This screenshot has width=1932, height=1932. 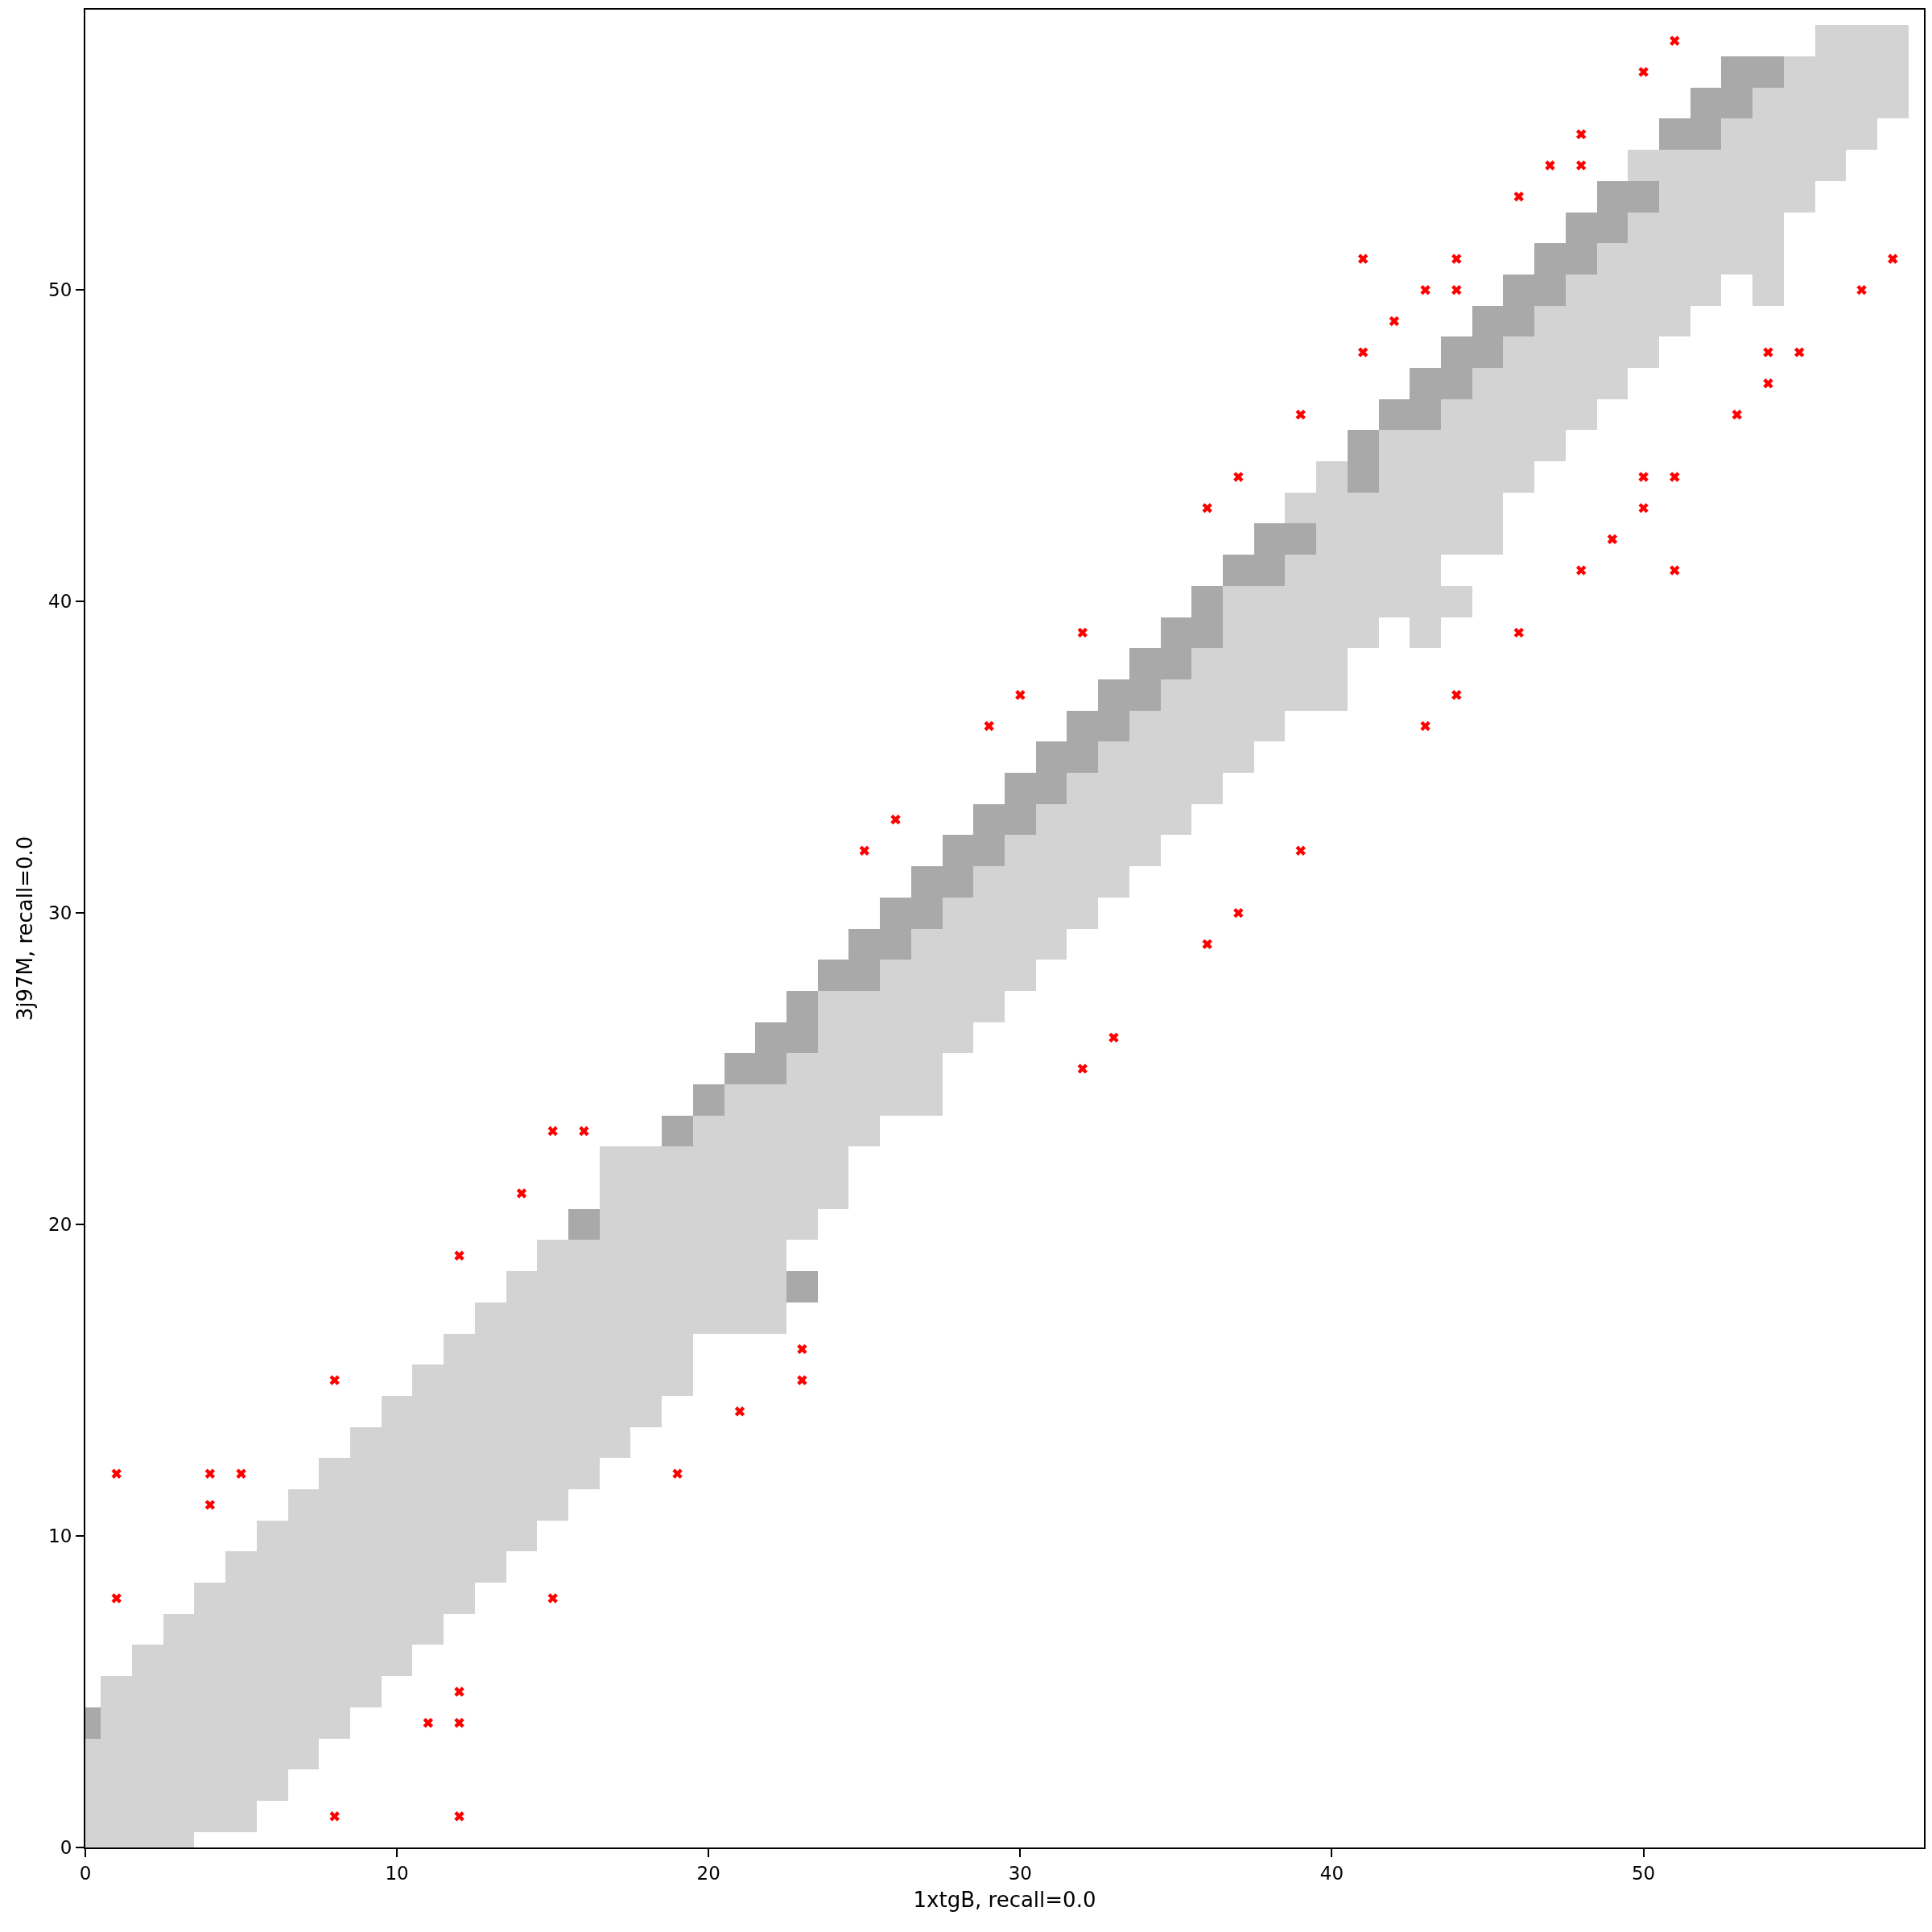 I want to click on y-tick-label: 40, so click(x=60, y=602).